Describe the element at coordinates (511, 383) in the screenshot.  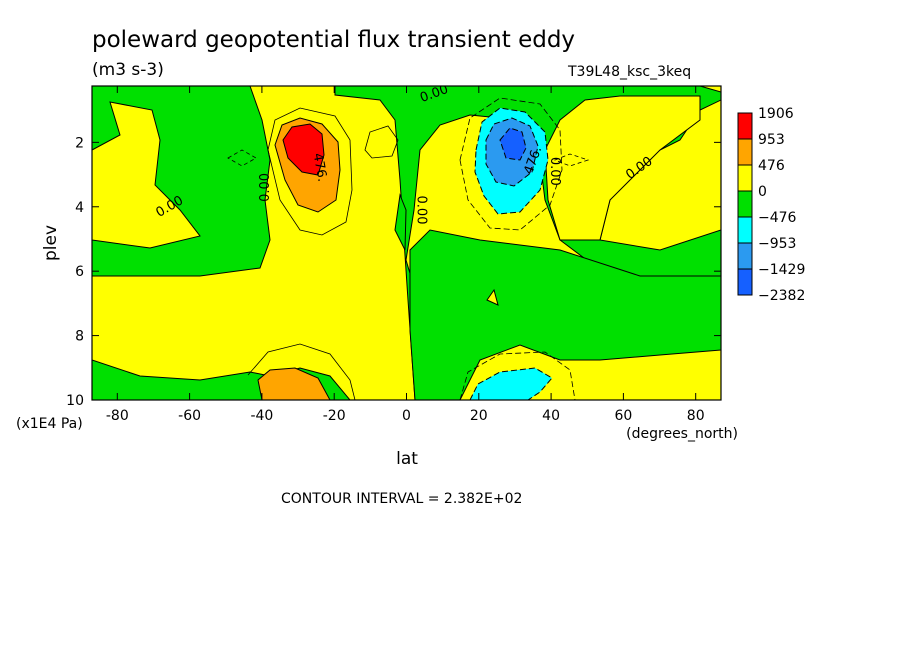
I see `surface-negative` at that location.